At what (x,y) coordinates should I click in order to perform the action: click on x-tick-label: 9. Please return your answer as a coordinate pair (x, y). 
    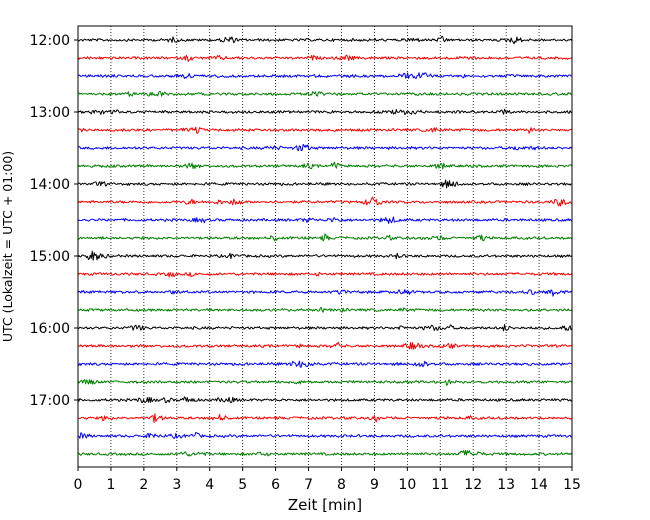
    Looking at the image, I should click on (374, 485).